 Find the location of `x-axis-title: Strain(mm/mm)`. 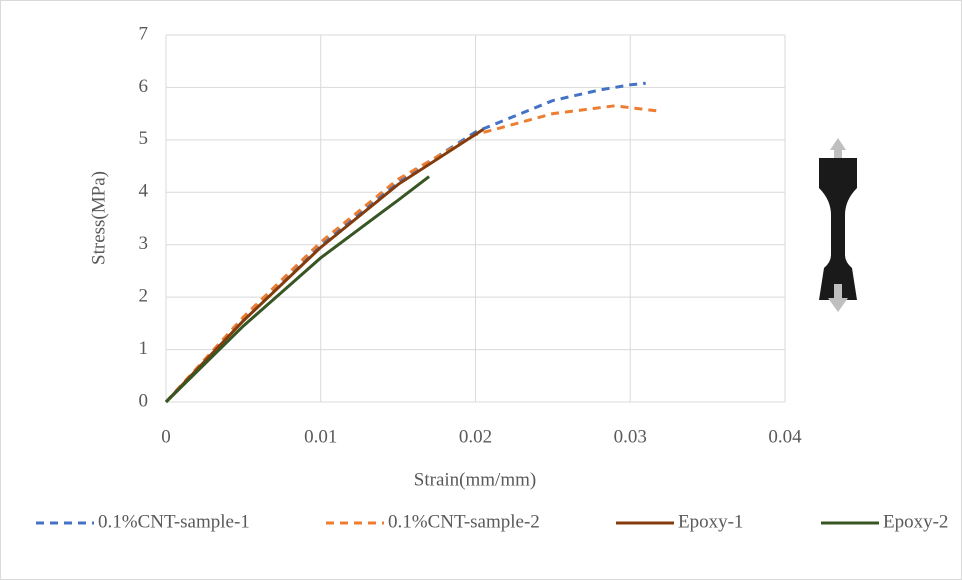

x-axis-title: Strain(mm/mm) is located at coordinates (475, 479).